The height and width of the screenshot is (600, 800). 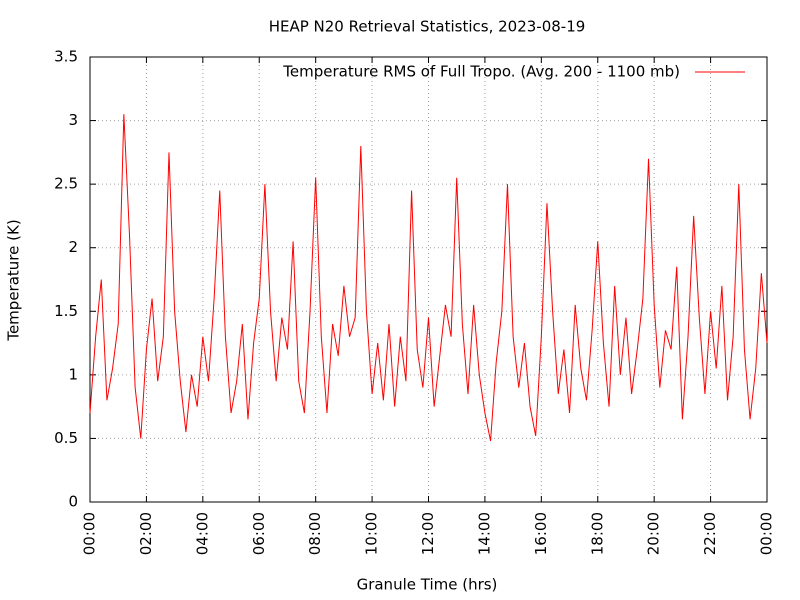 What do you see at coordinates (202, 533) in the screenshot?
I see `x-tick-label: 04:00` at bounding box center [202, 533].